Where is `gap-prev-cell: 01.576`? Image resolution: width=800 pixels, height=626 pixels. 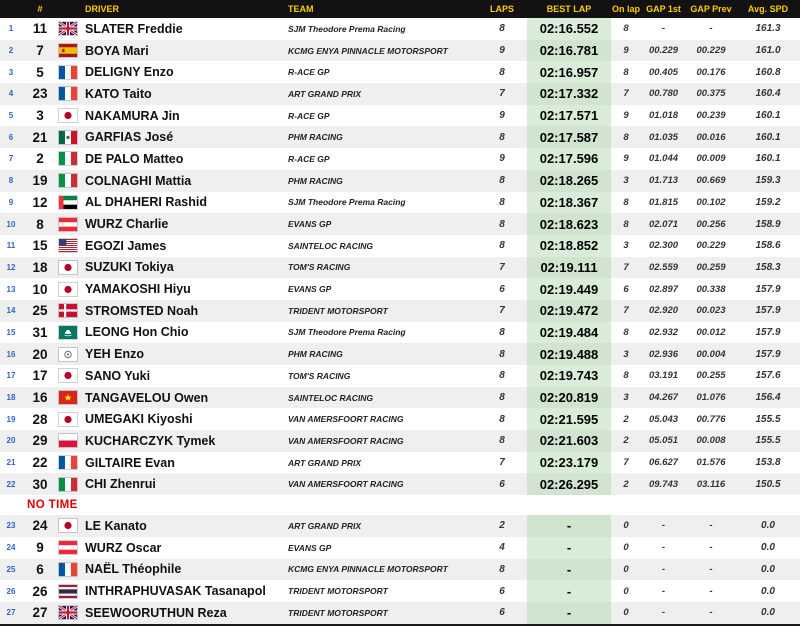
gap-prev-cell: 01.576 is located at coordinates (711, 463).